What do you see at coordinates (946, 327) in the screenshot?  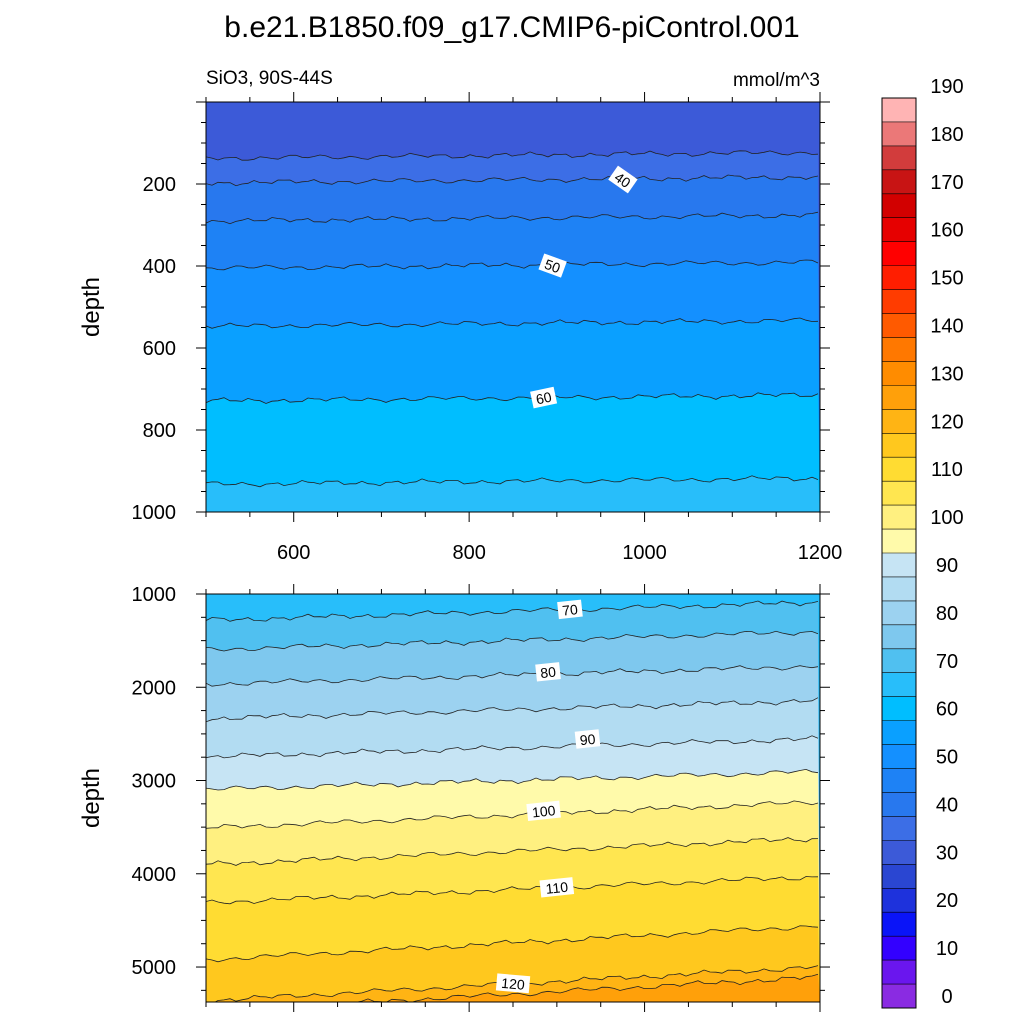 I see `colorbar-label: 140` at bounding box center [946, 327].